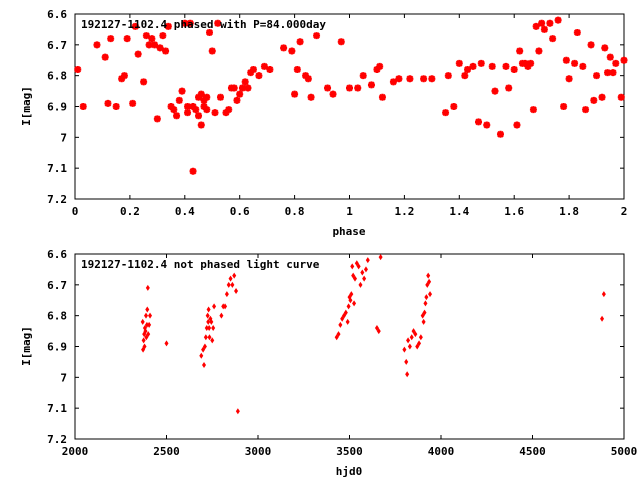 The width and height of the screenshot is (640, 480). What do you see at coordinates (441, 451) in the screenshot?
I see `x-tick-label: 4000` at bounding box center [441, 451].